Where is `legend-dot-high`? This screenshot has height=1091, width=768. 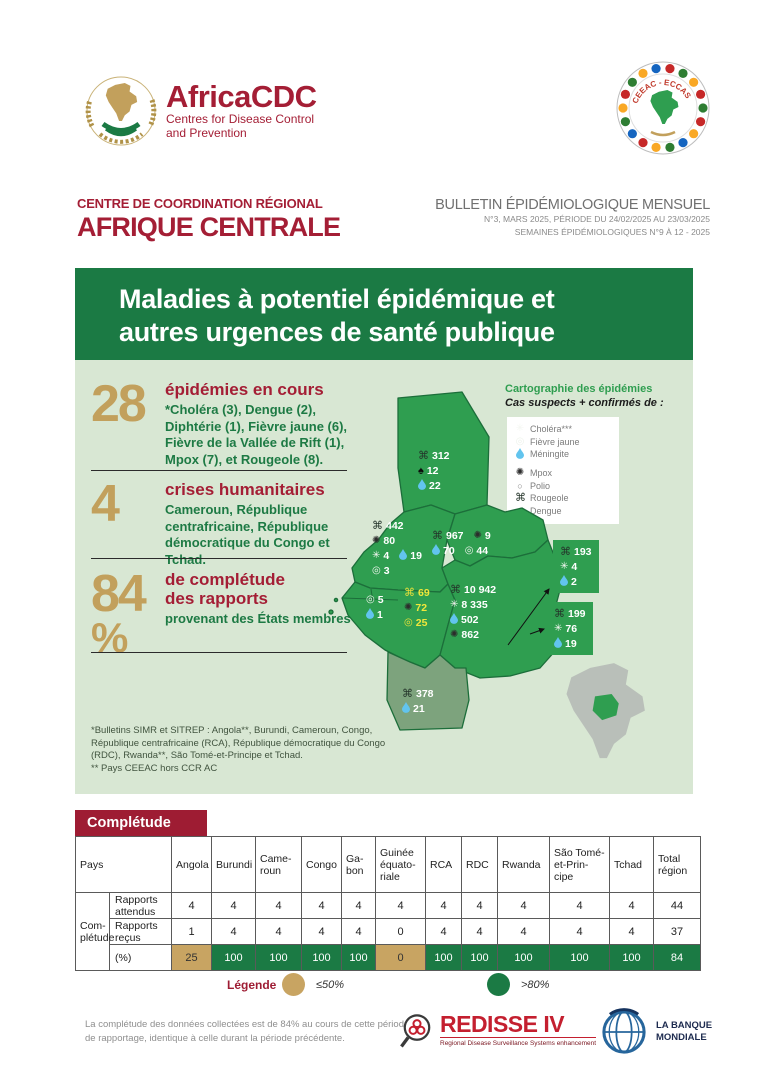
legend-dot-high is located at coordinates (498, 984).